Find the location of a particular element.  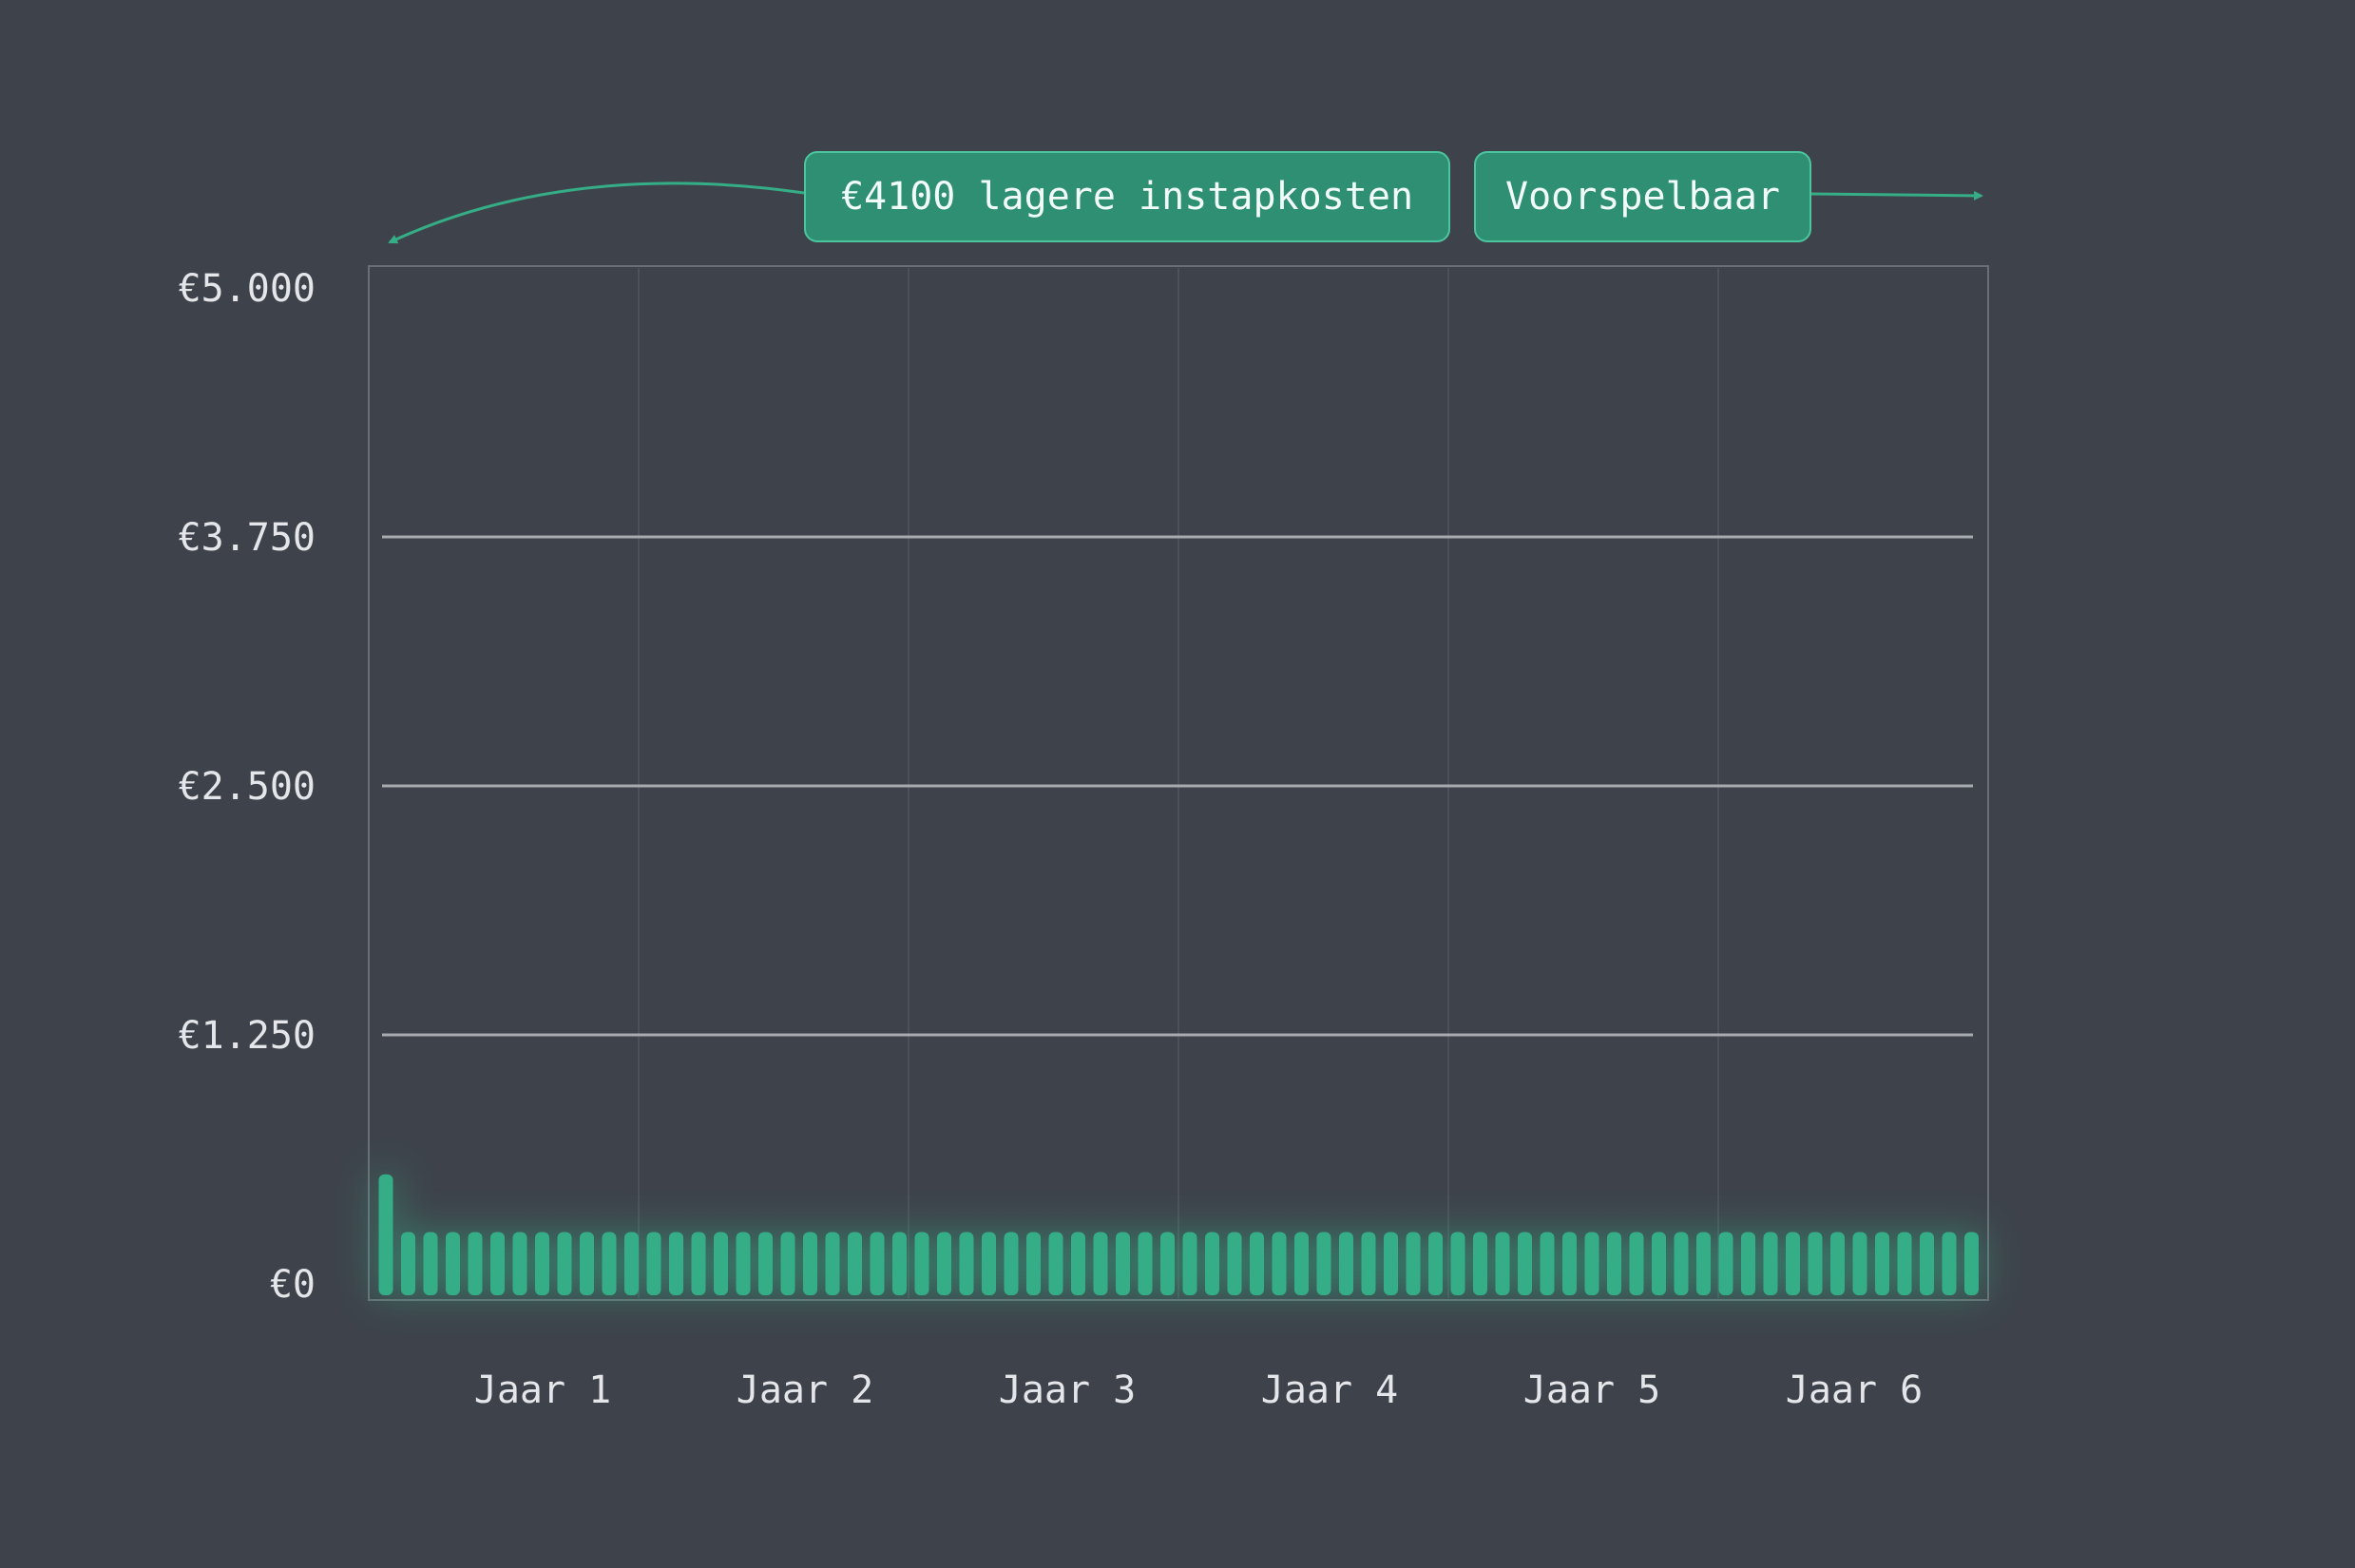

annotation-lower-entry-cost: €4100 lagere instapkosten is located at coordinates (1127, 197).